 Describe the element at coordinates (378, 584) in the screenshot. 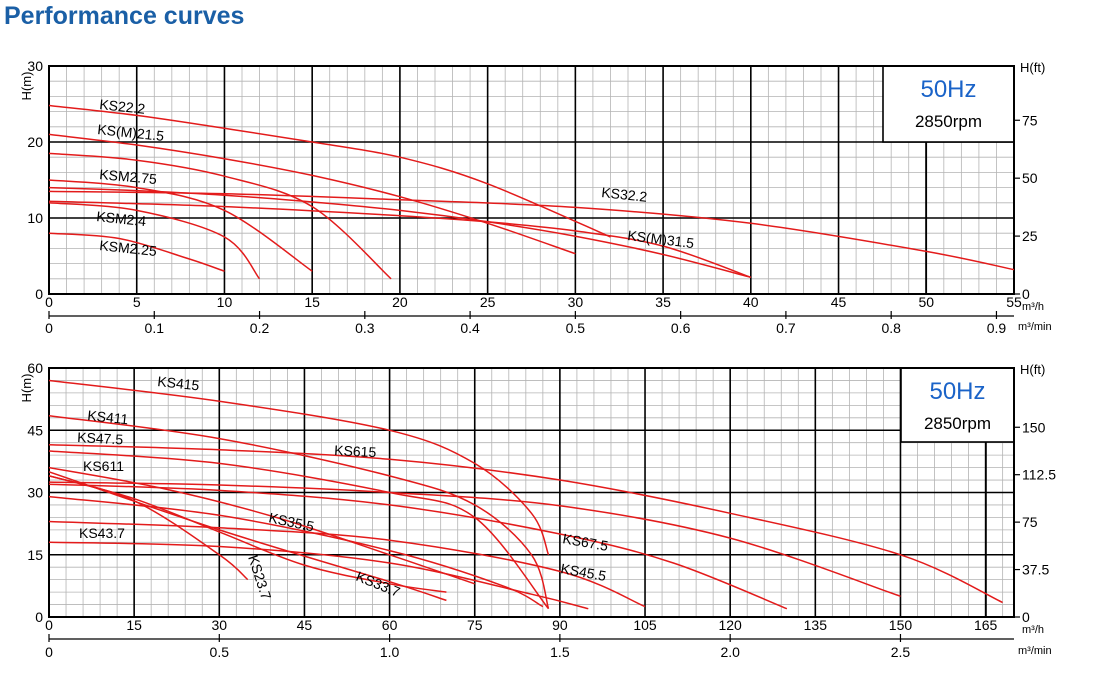

I see `series-label: KS33.7` at that location.